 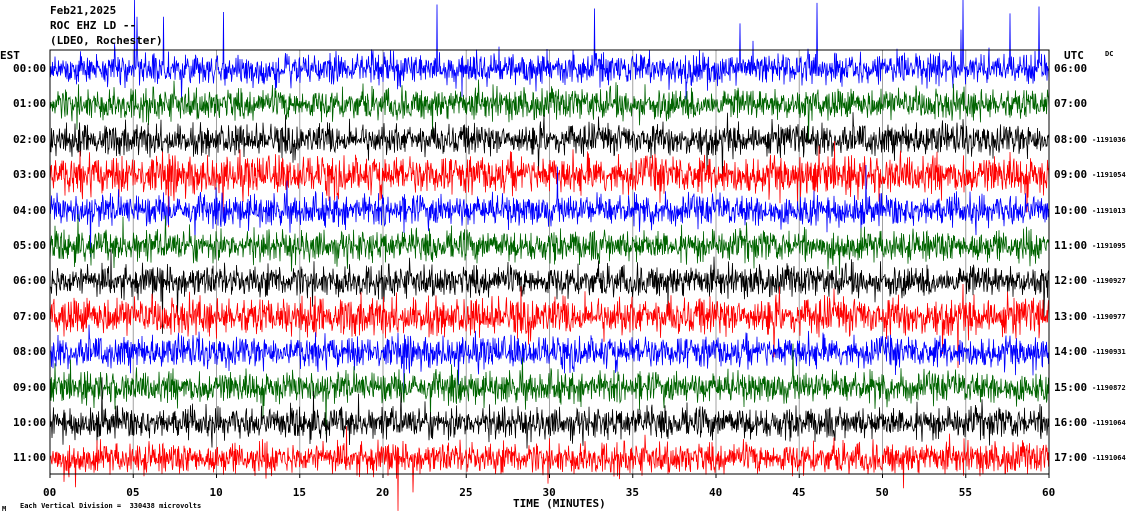 I want to click on header-station: ROC EHZ LD --, so click(x=93, y=25).